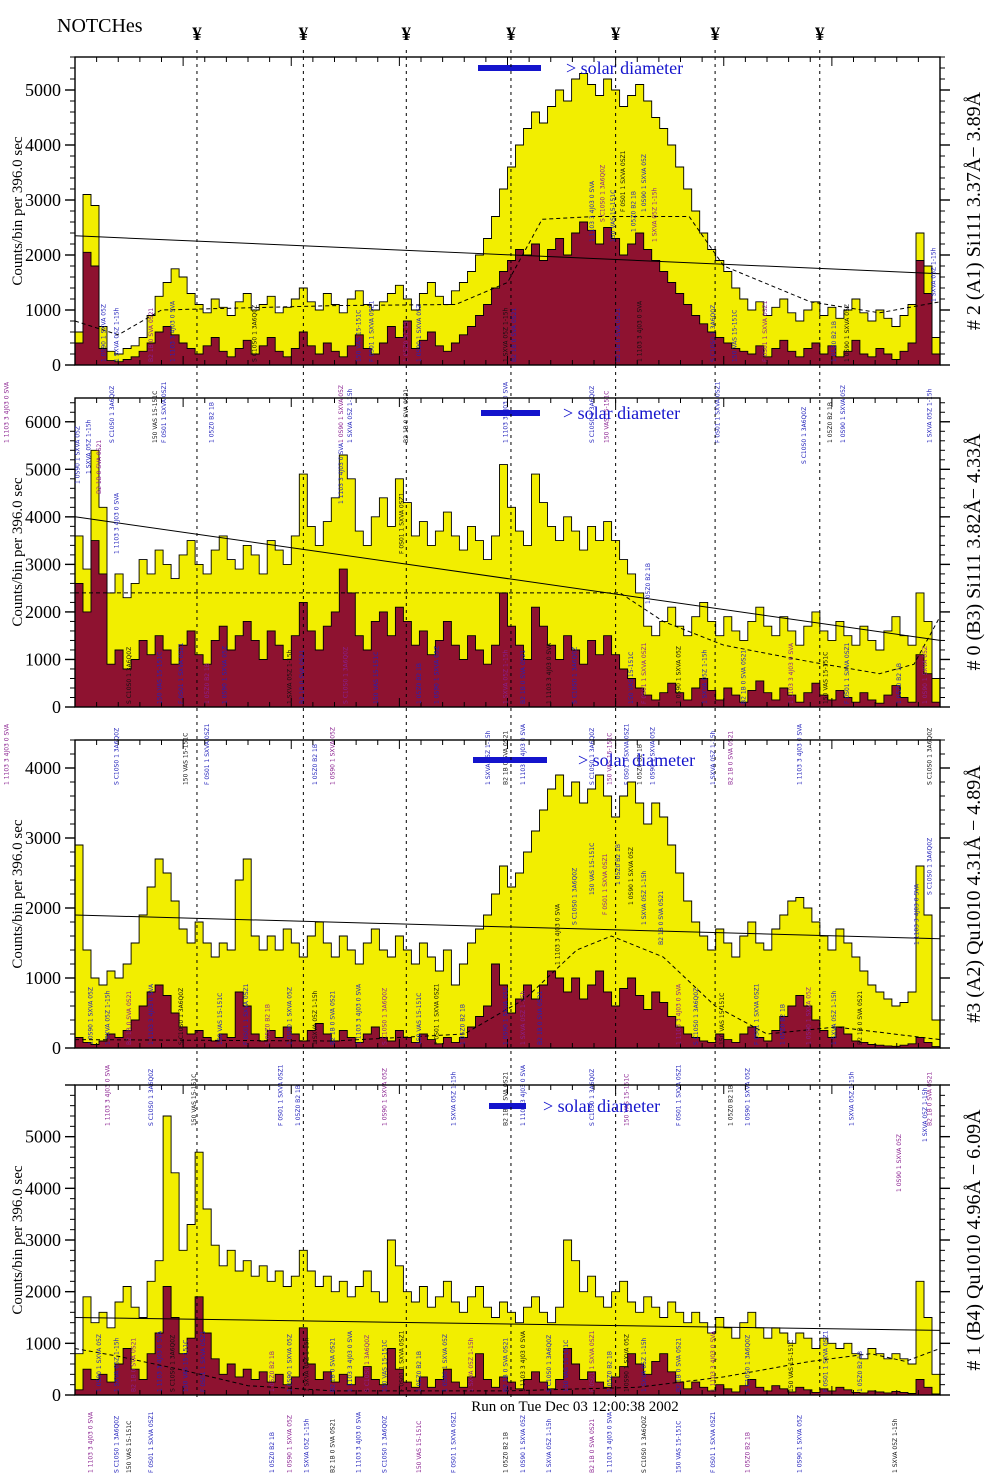 The image size is (1004, 1476). I want to click on y-tick-label: 1000, so click(43, 978).